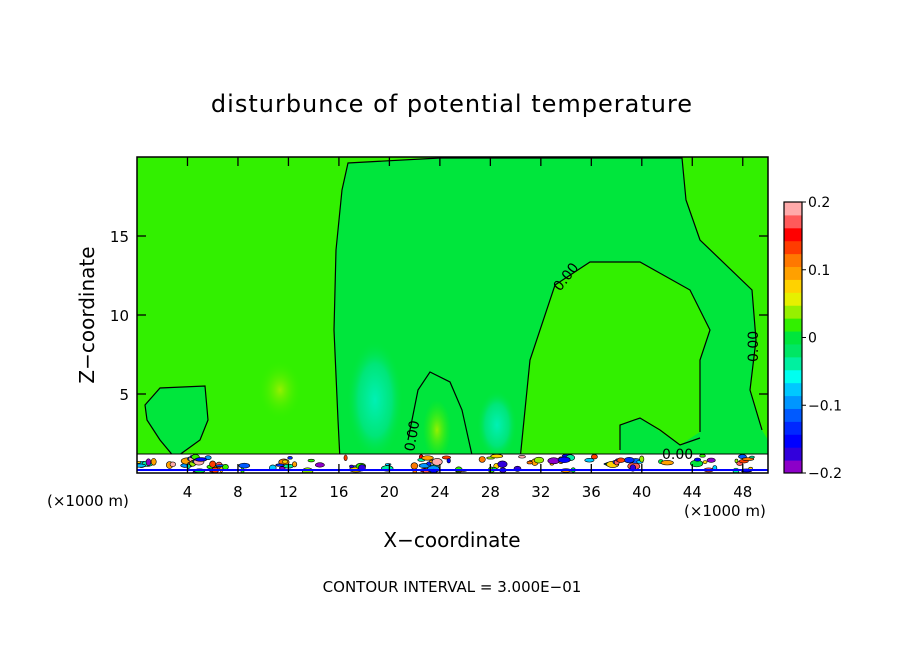 This screenshot has width=904, height=654. I want to click on surface-layer, so click(452, 463).